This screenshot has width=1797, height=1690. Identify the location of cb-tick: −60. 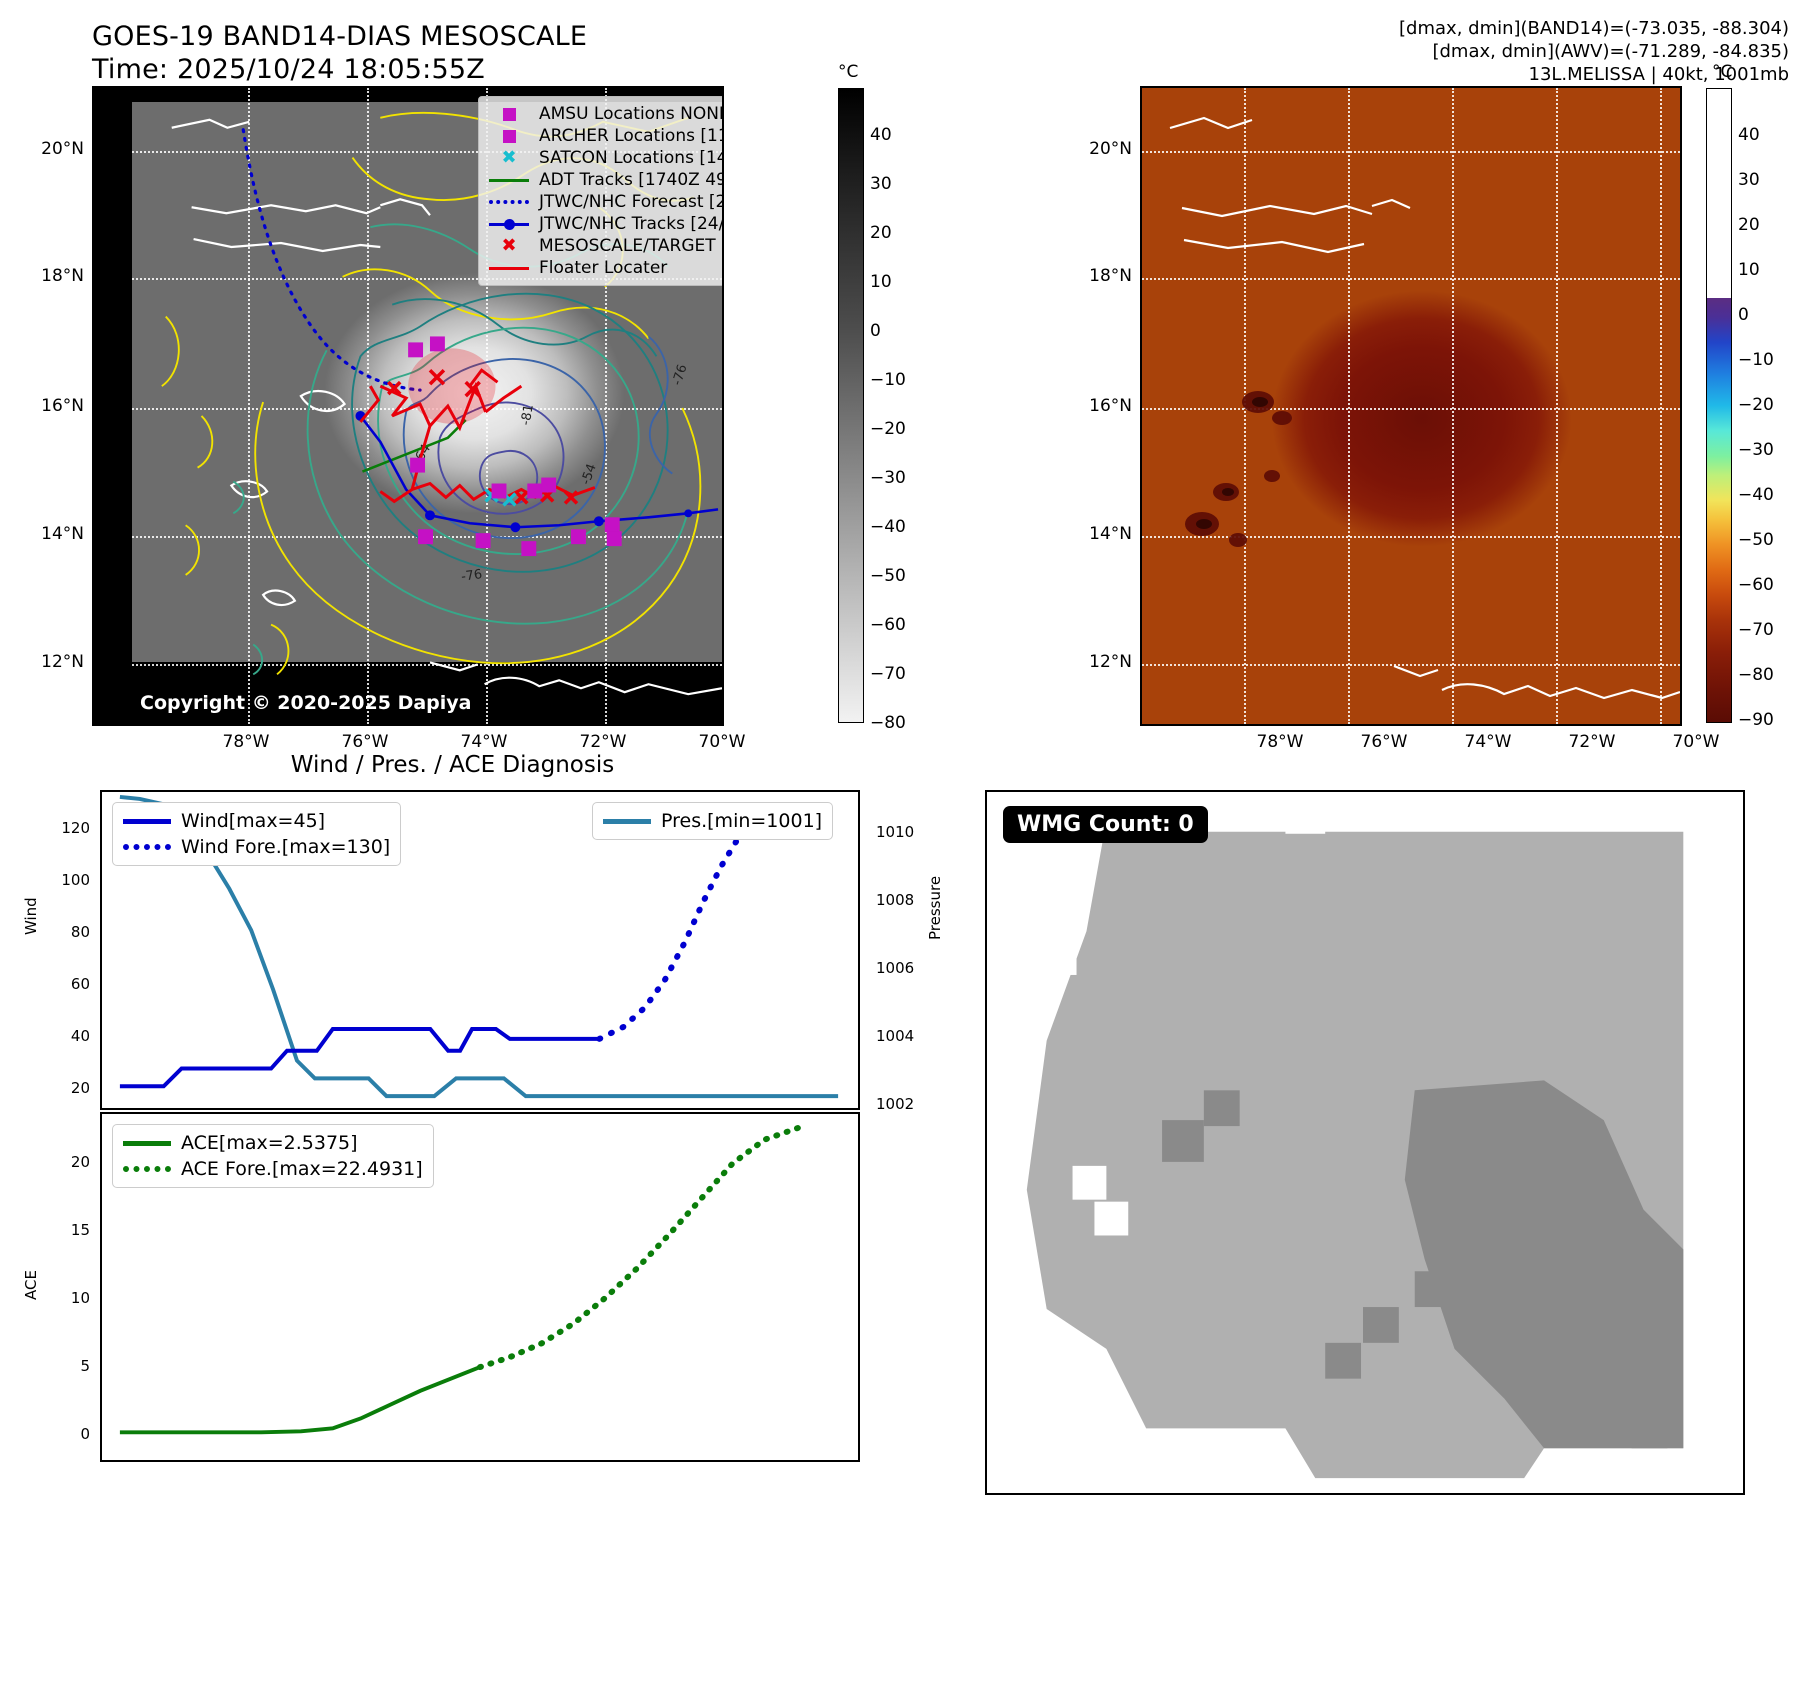
(1756, 585).